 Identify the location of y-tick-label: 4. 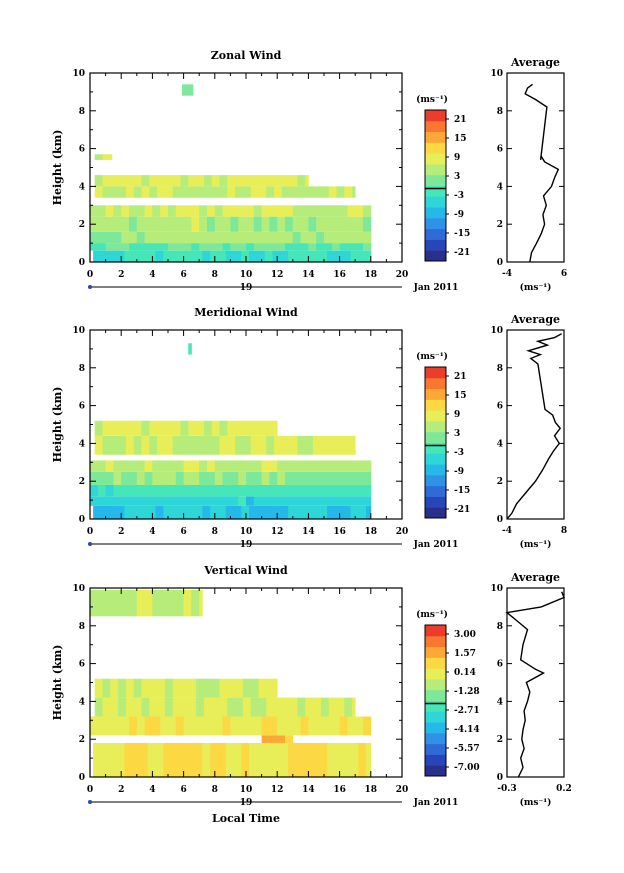
(82, 444).